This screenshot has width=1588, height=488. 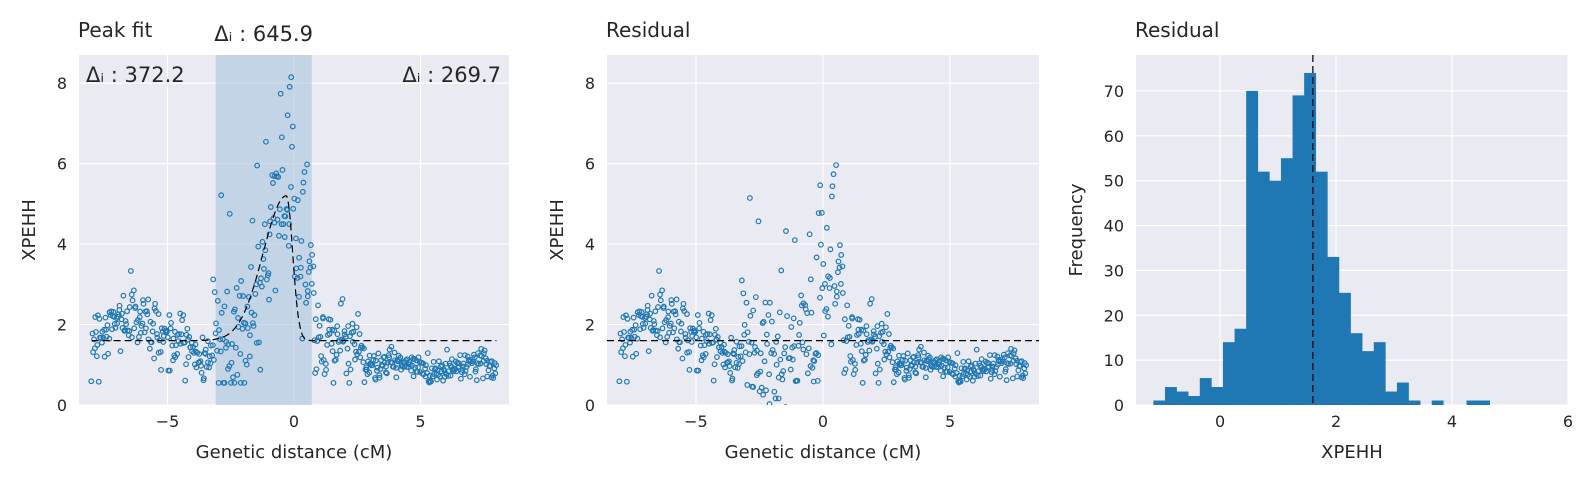 What do you see at coordinates (1114, 270) in the screenshot?
I see `y-tick-label: 30` at bounding box center [1114, 270].